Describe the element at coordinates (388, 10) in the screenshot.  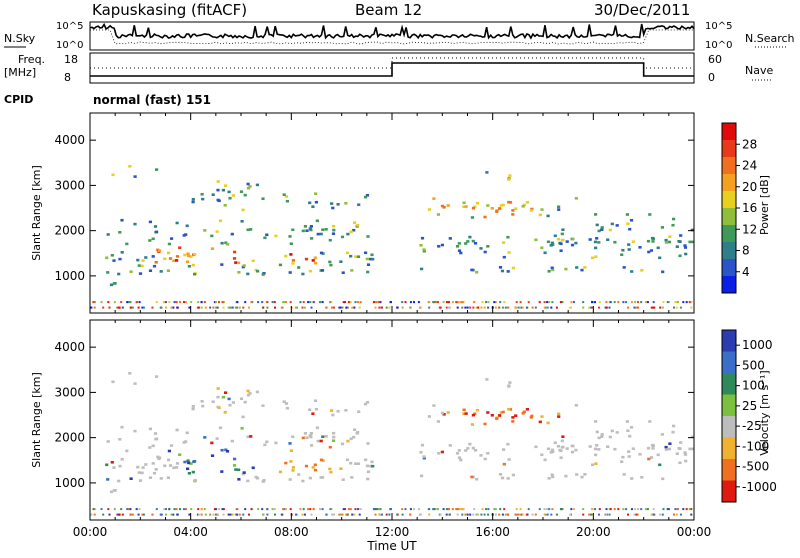
I see `beam-title: Beam 12` at that location.